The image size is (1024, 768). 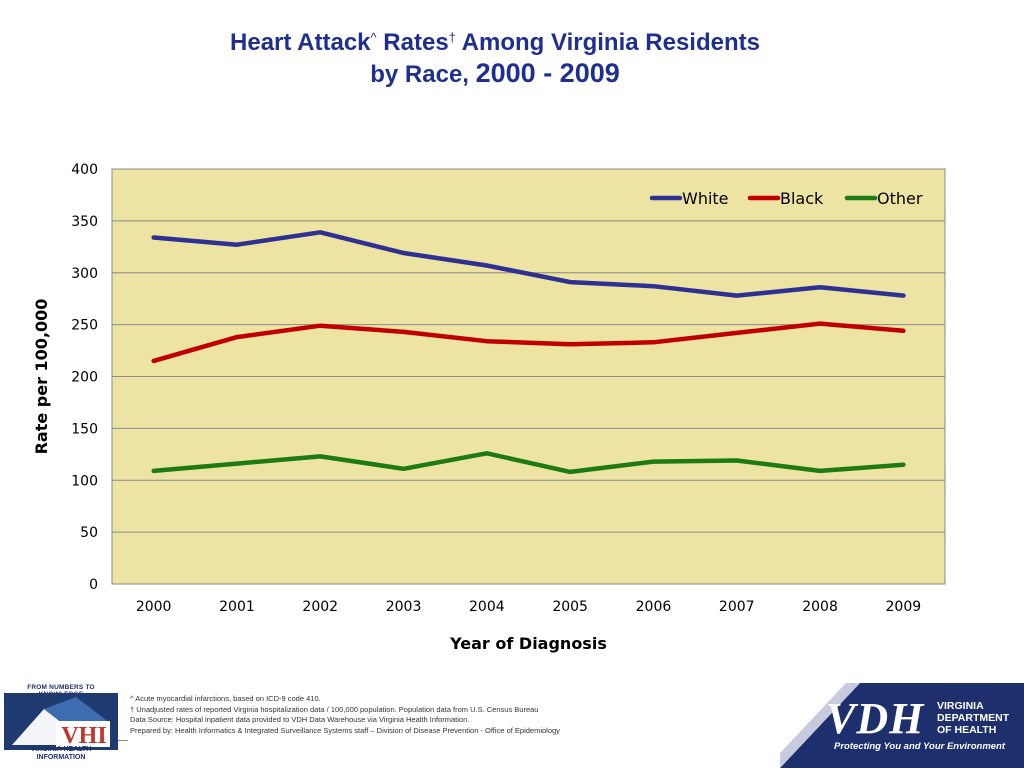 I want to click on legend-label-other: Other, so click(x=900, y=198).